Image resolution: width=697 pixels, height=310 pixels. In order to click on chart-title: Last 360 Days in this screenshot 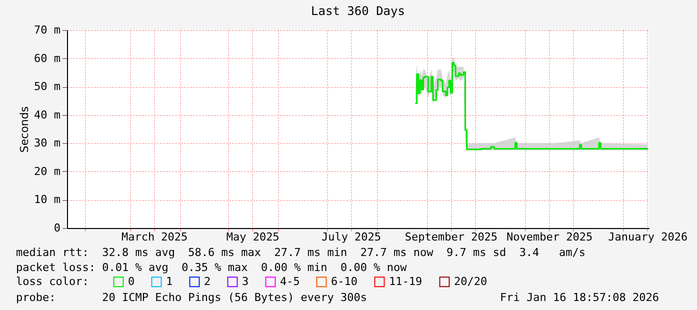, I will do `click(358, 11)`.